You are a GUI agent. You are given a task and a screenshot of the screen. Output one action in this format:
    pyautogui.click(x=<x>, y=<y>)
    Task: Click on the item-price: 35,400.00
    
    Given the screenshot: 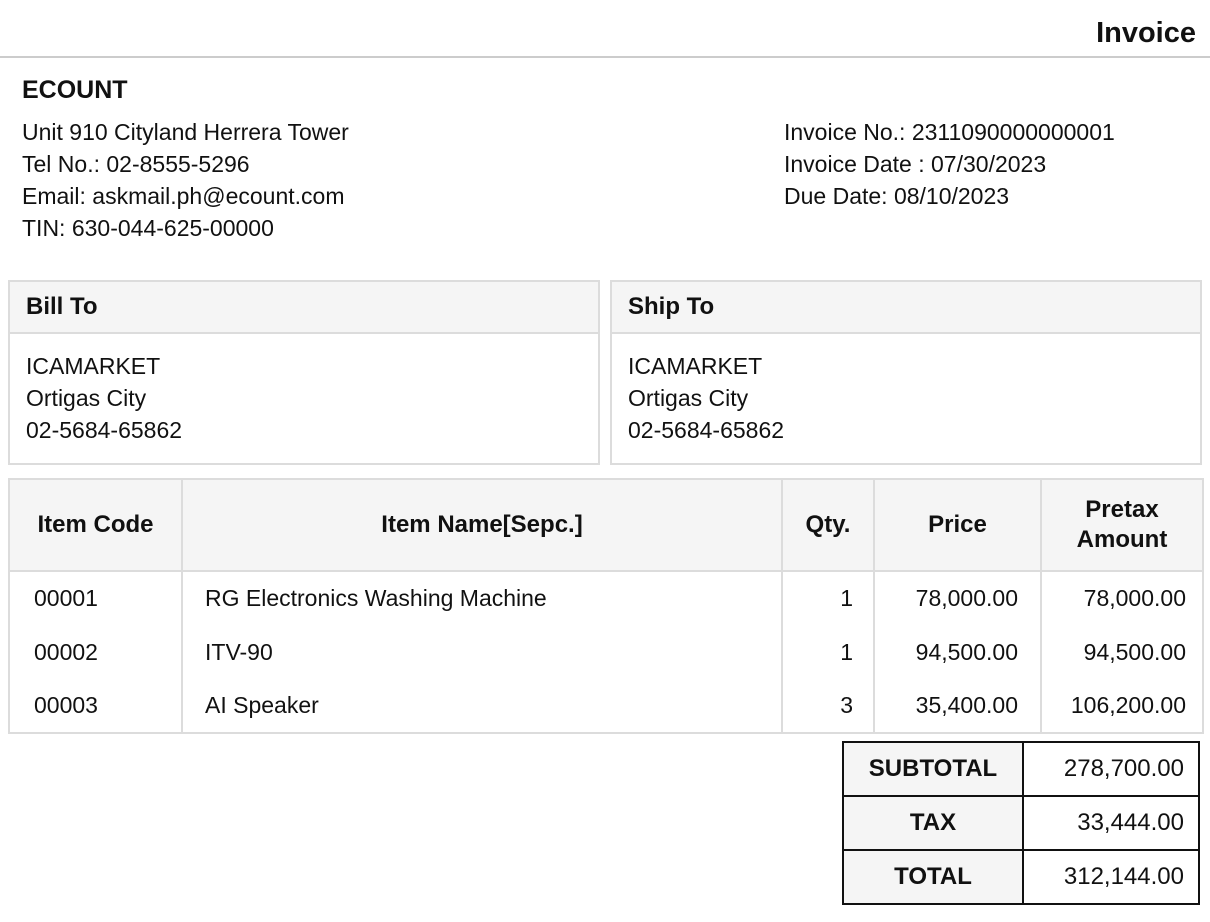 What is the action you would take?
    pyautogui.click(x=957, y=706)
    